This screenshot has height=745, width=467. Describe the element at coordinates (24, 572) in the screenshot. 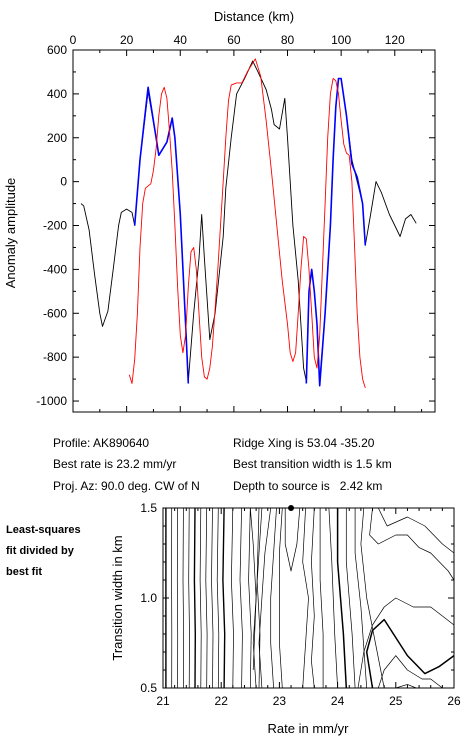

I see `contour-description-line-3: best fit` at that location.